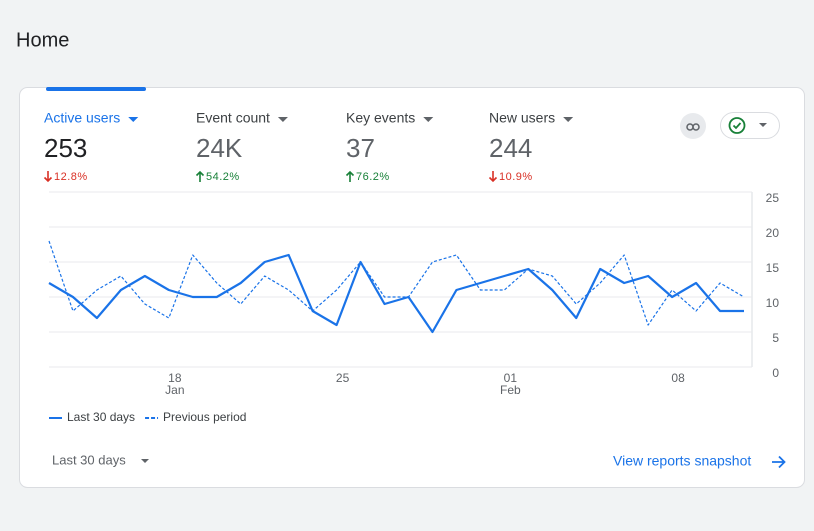 This screenshot has width=814, height=531. Describe the element at coordinates (775, 373) in the screenshot. I see `y-tick-label: 0` at that location.